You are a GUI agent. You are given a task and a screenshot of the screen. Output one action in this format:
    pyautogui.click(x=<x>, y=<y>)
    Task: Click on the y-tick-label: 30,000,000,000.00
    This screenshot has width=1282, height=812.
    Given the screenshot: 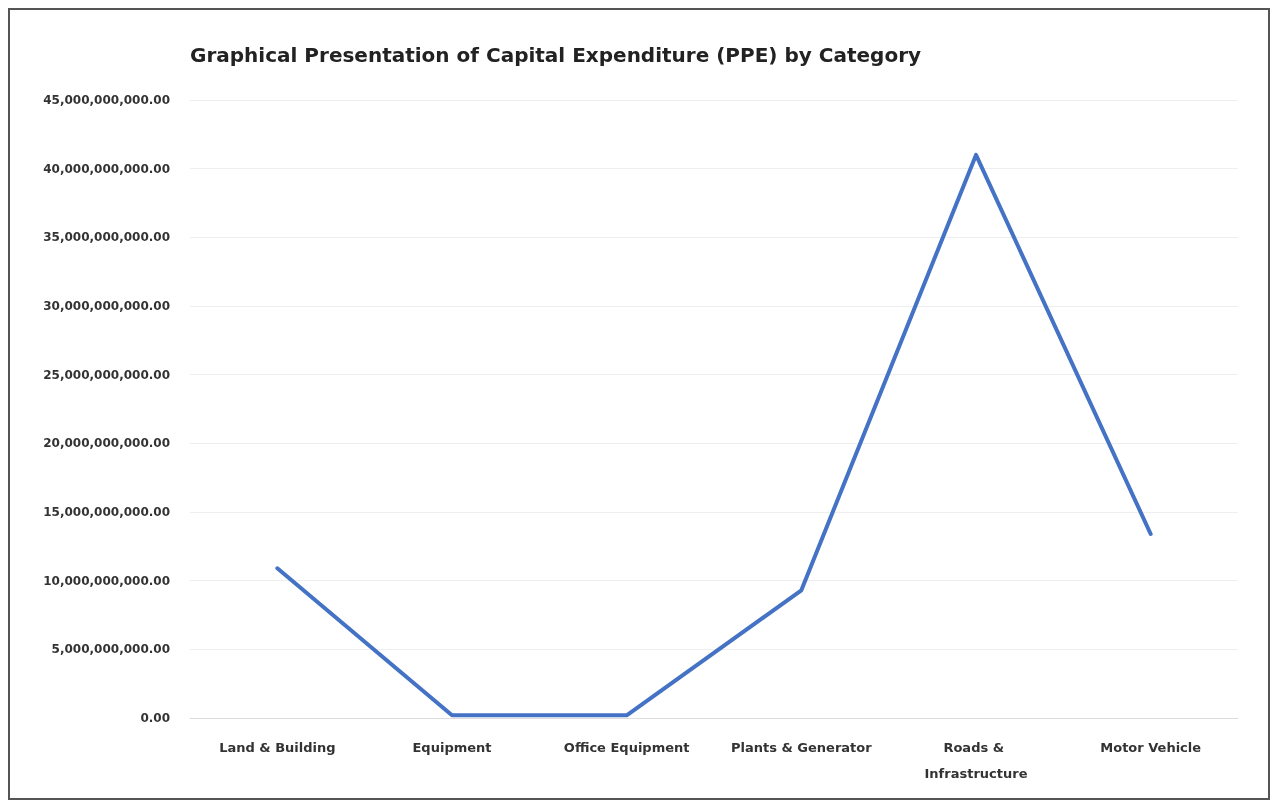 What is the action you would take?
    pyautogui.click(x=106, y=306)
    